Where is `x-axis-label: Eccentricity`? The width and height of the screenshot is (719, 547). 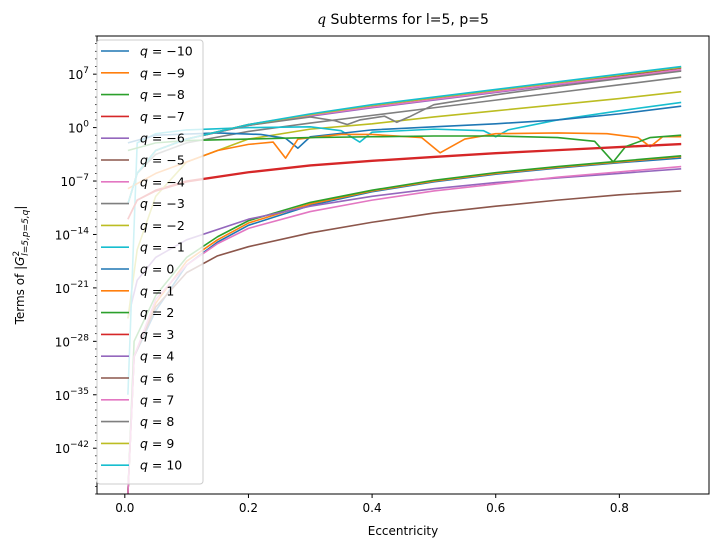
x-axis-label: Eccentricity is located at coordinates (403, 531).